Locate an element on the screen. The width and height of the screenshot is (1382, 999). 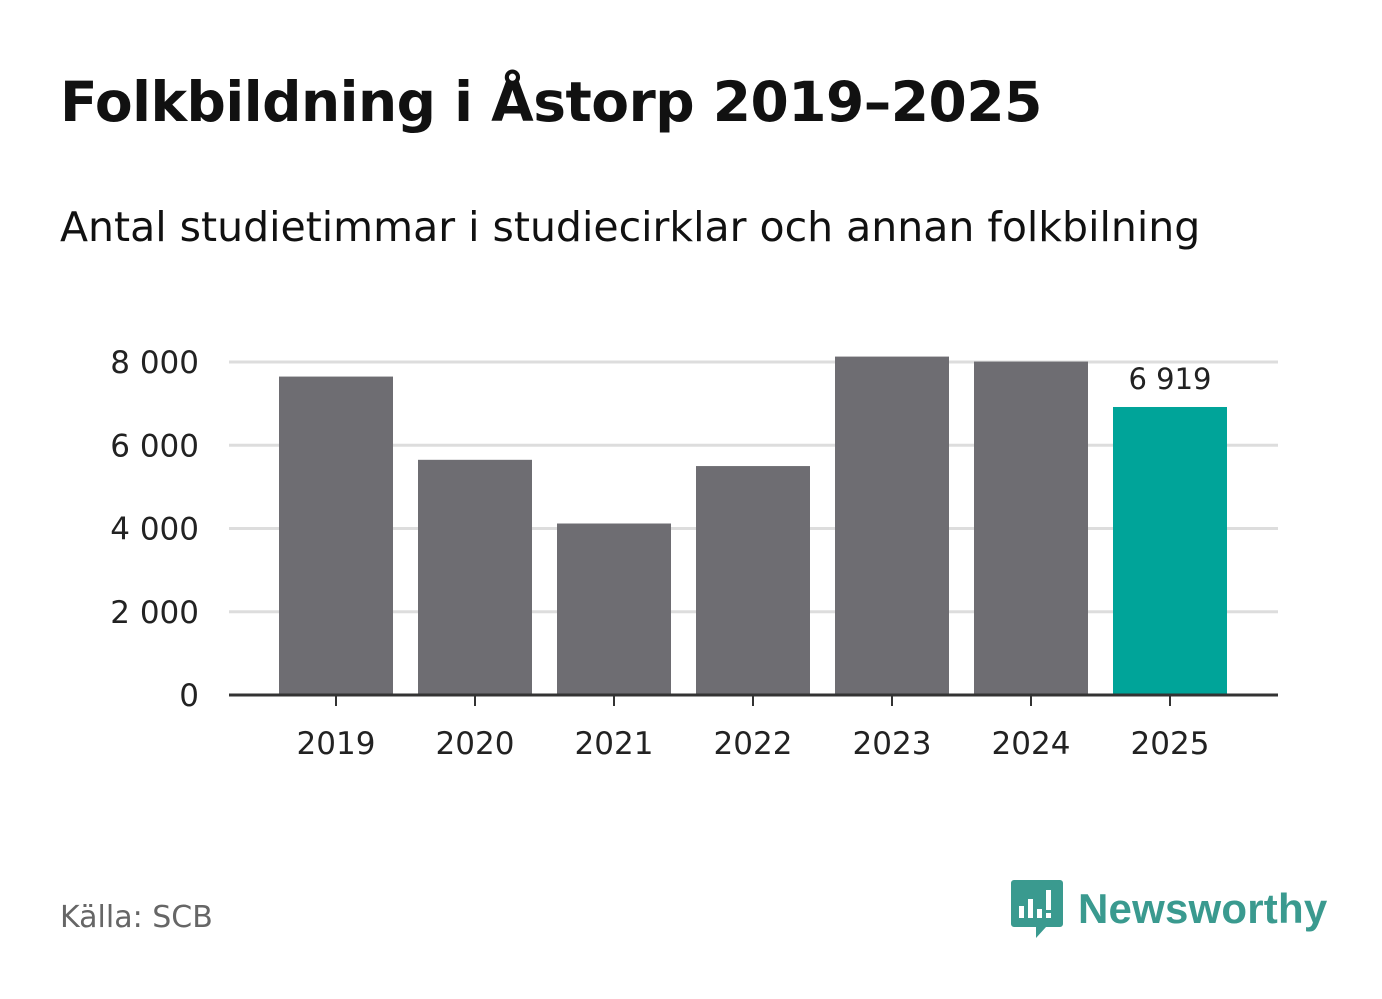
x-tick-label: 2025 is located at coordinates (1170, 744).